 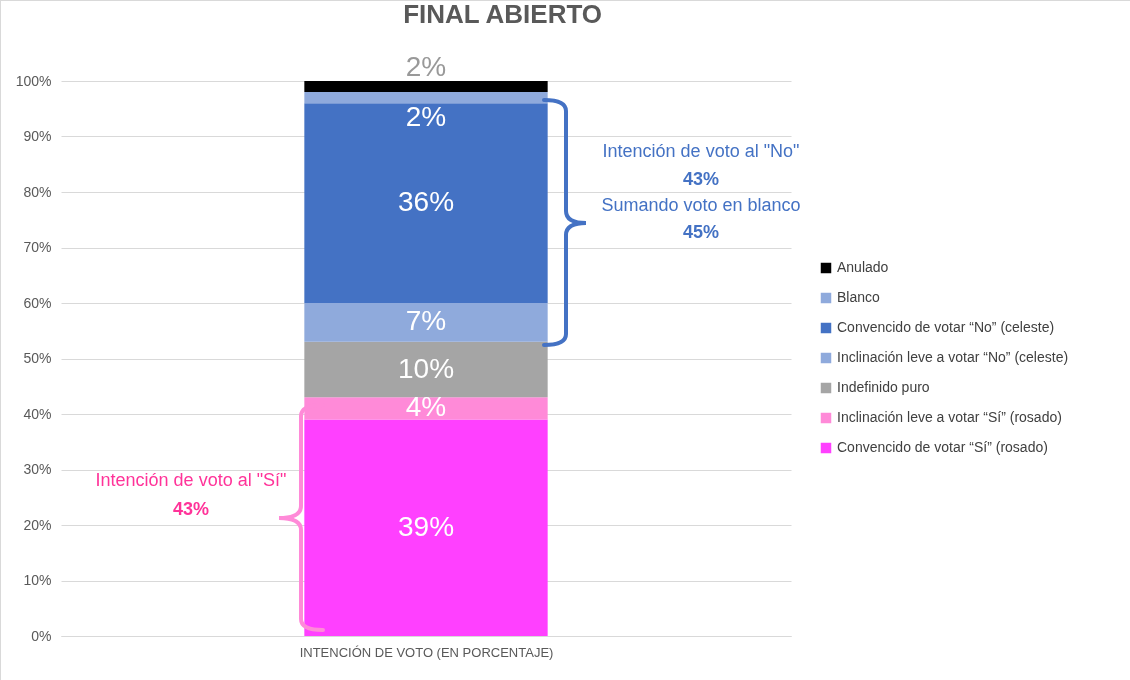 I want to click on legend-label: Inclinación leve a votar “Sí” (rosado), so click(x=949, y=417).